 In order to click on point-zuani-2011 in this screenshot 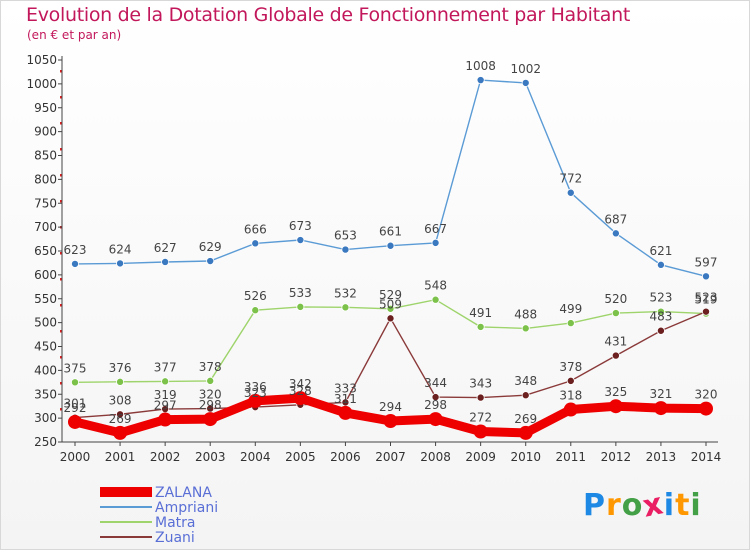, I will do `click(570, 380)`.